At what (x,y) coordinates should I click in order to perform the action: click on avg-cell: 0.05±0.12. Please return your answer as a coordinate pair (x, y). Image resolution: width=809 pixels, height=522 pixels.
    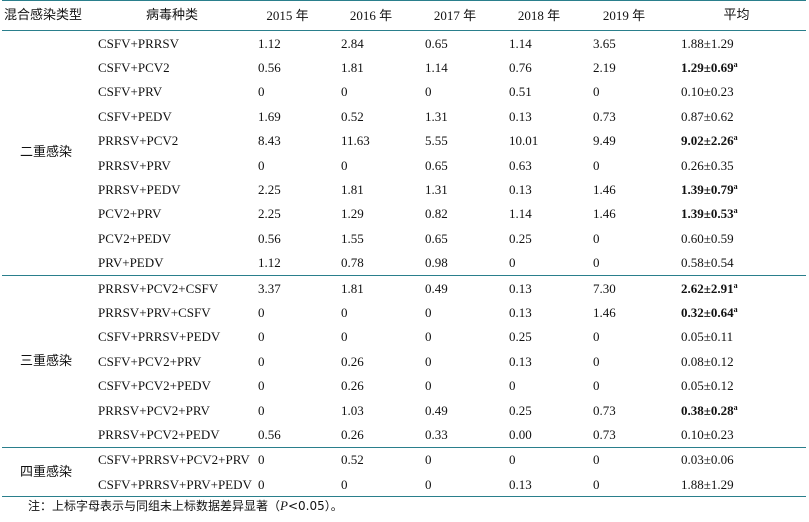
    Looking at the image, I should click on (736, 385).